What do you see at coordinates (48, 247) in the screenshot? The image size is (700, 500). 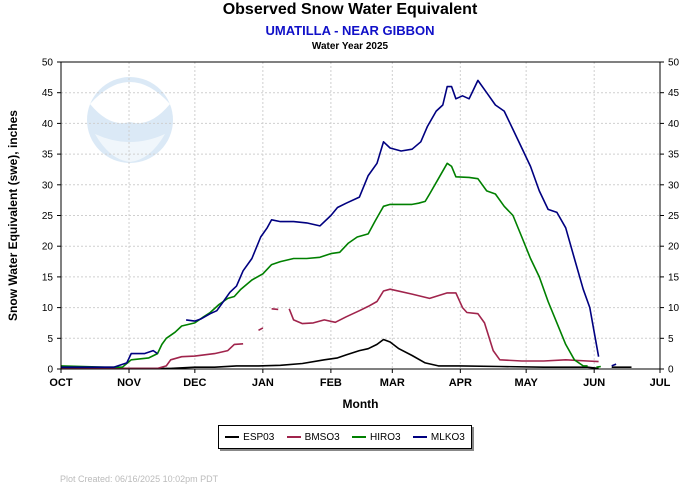 I see `y-tick-label: 20` at bounding box center [48, 247].